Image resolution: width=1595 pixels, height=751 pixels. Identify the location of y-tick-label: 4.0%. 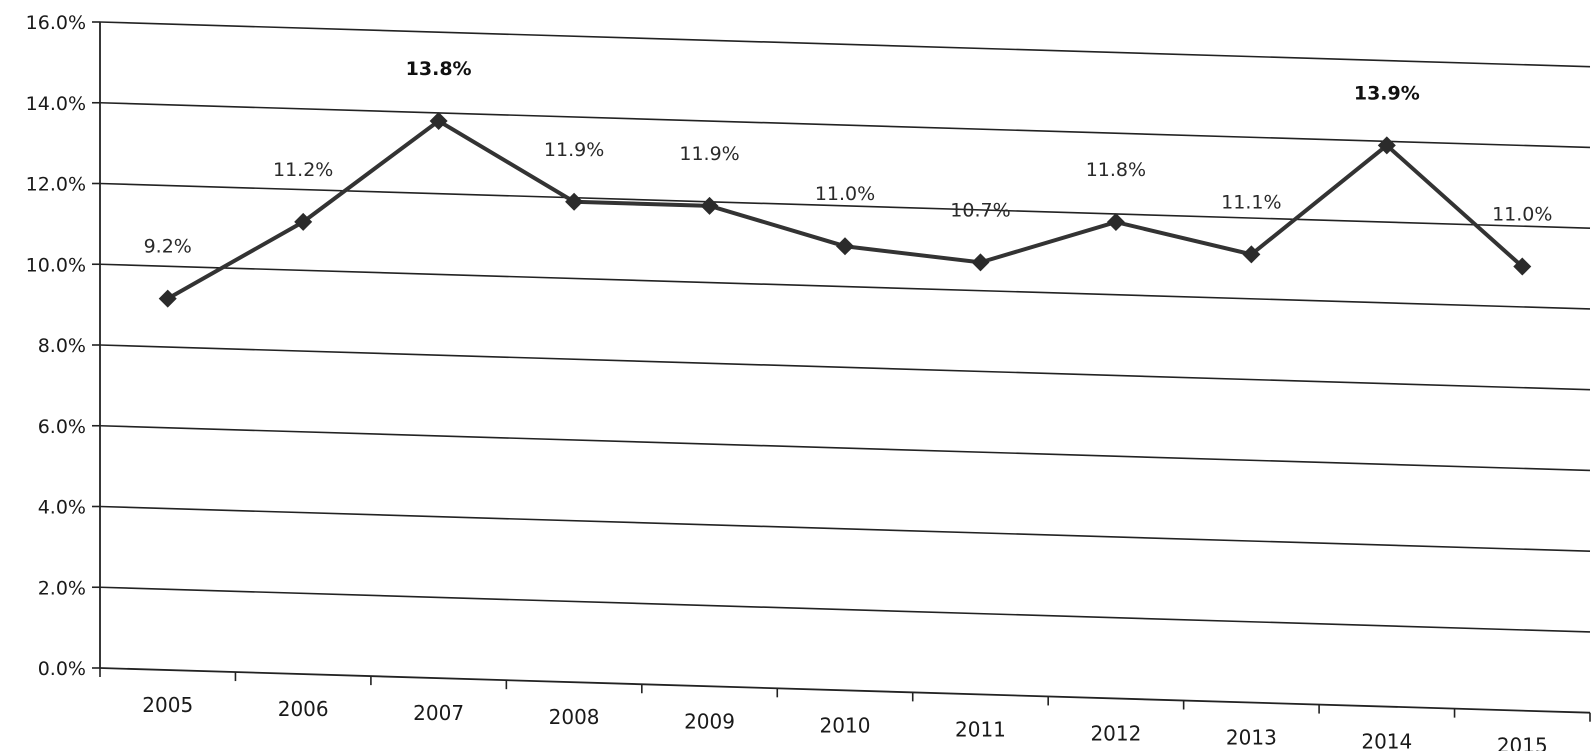
(62, 508).